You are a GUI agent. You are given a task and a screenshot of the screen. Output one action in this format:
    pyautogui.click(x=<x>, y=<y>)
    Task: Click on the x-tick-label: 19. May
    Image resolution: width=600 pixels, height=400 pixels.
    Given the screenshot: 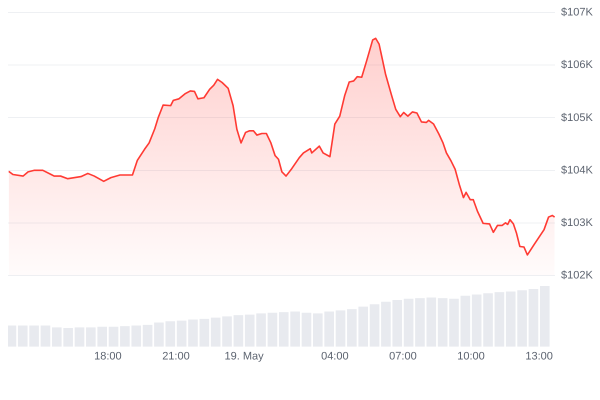 What is the action you would take?
    pyautogui.click(x=244, y=356)
    